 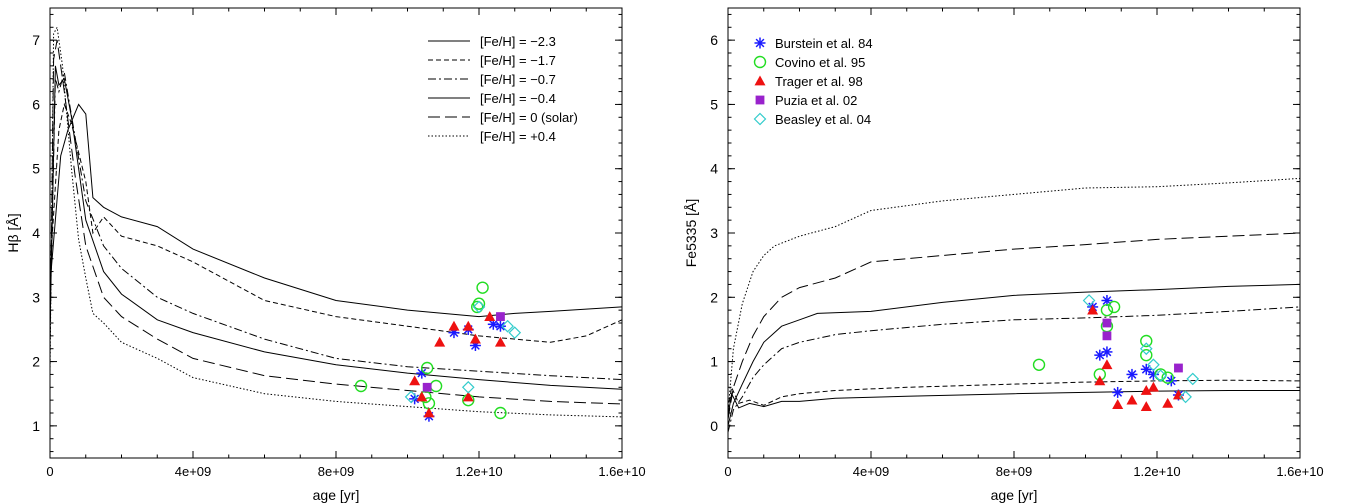 What do you see at coordinates (36, 169) in the screenshot?
I see `y-tick-label: 5` at bounding box center [36, 169].